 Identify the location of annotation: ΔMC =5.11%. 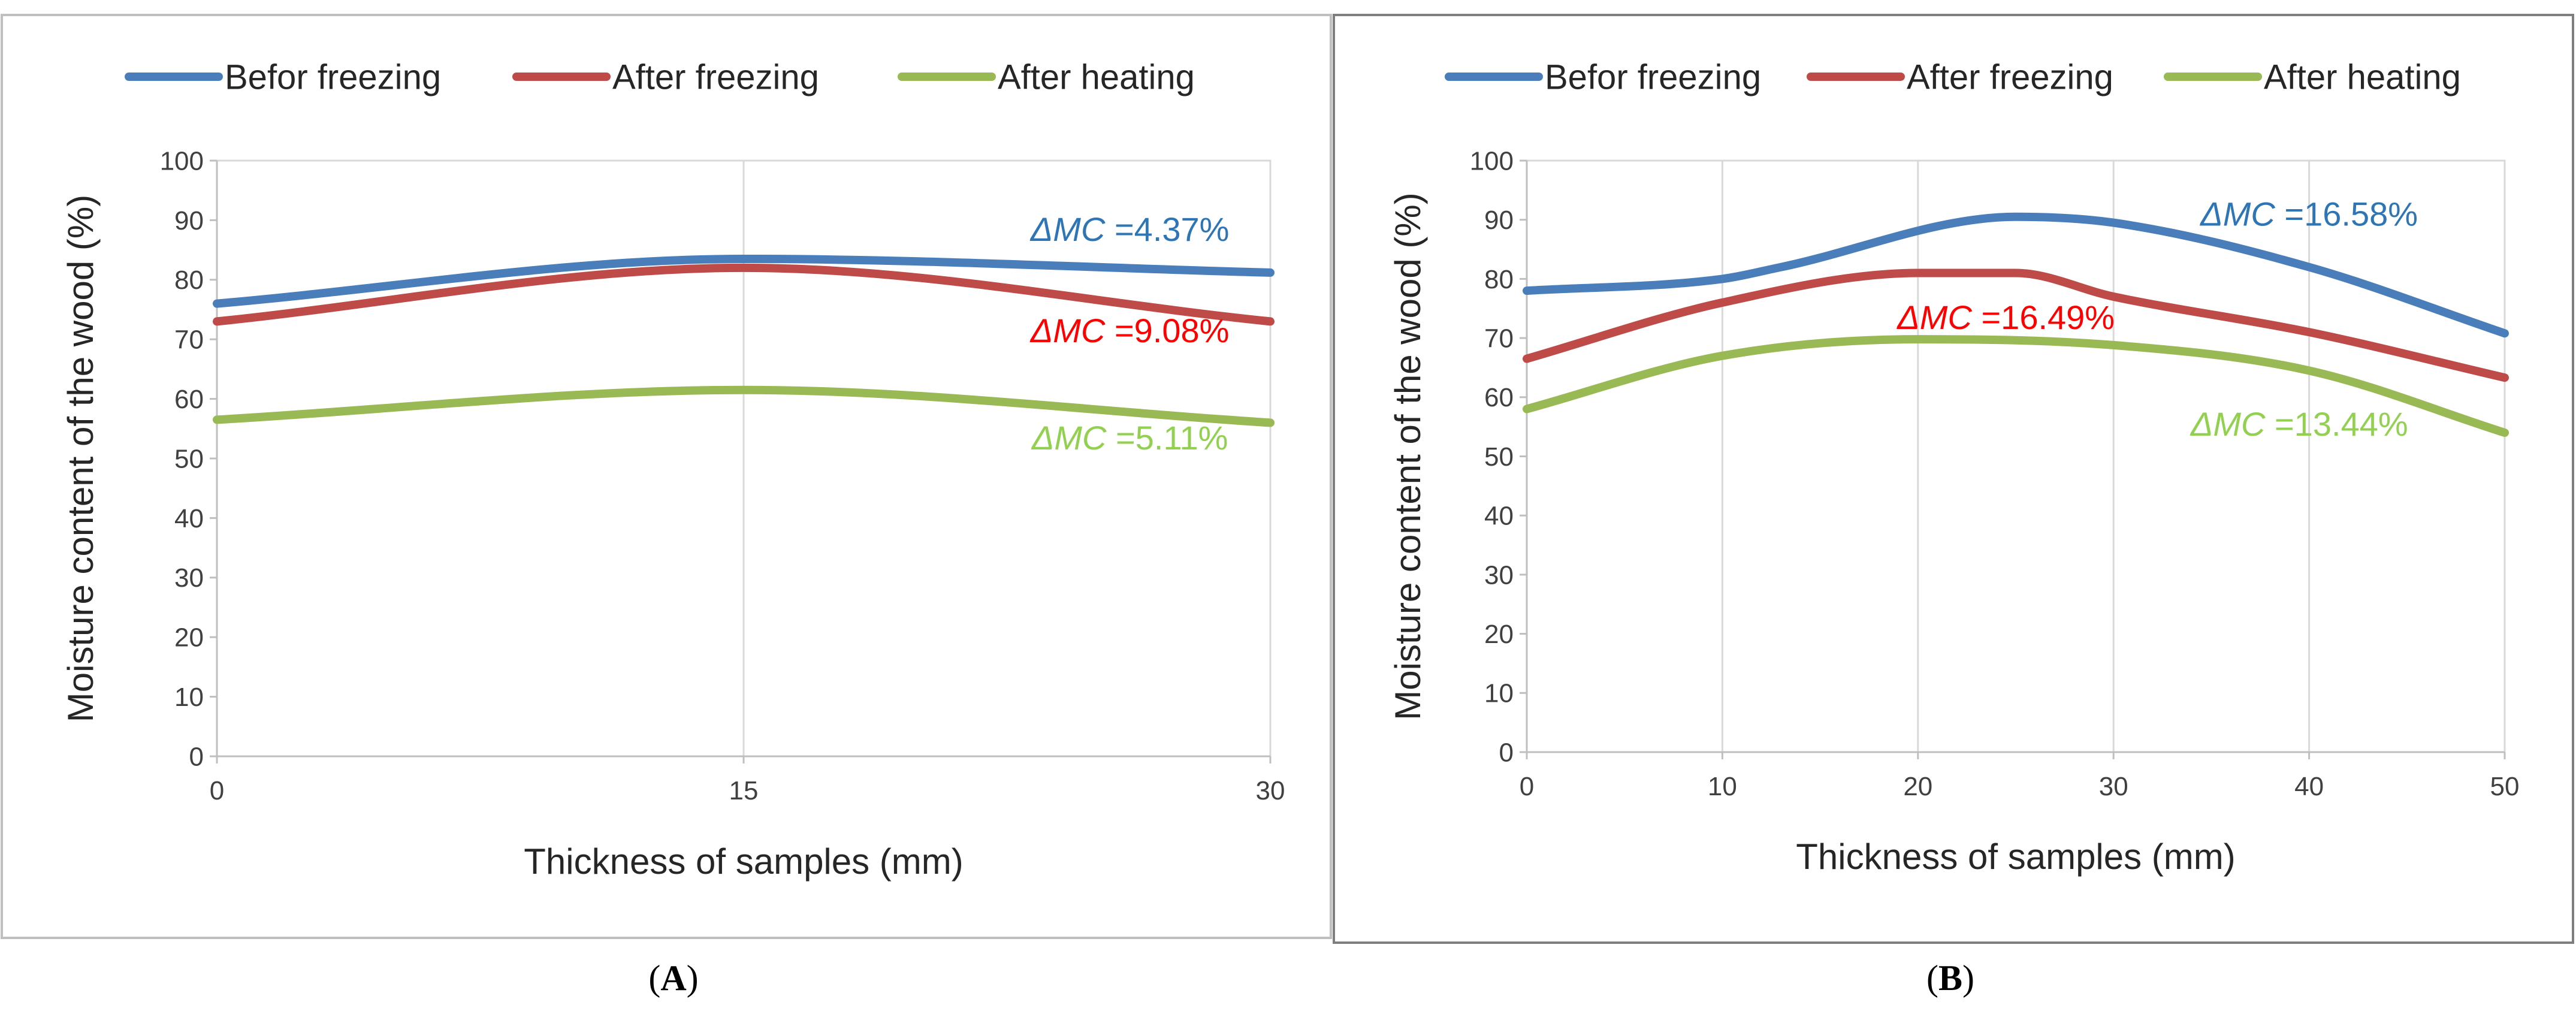
(1130, 438).